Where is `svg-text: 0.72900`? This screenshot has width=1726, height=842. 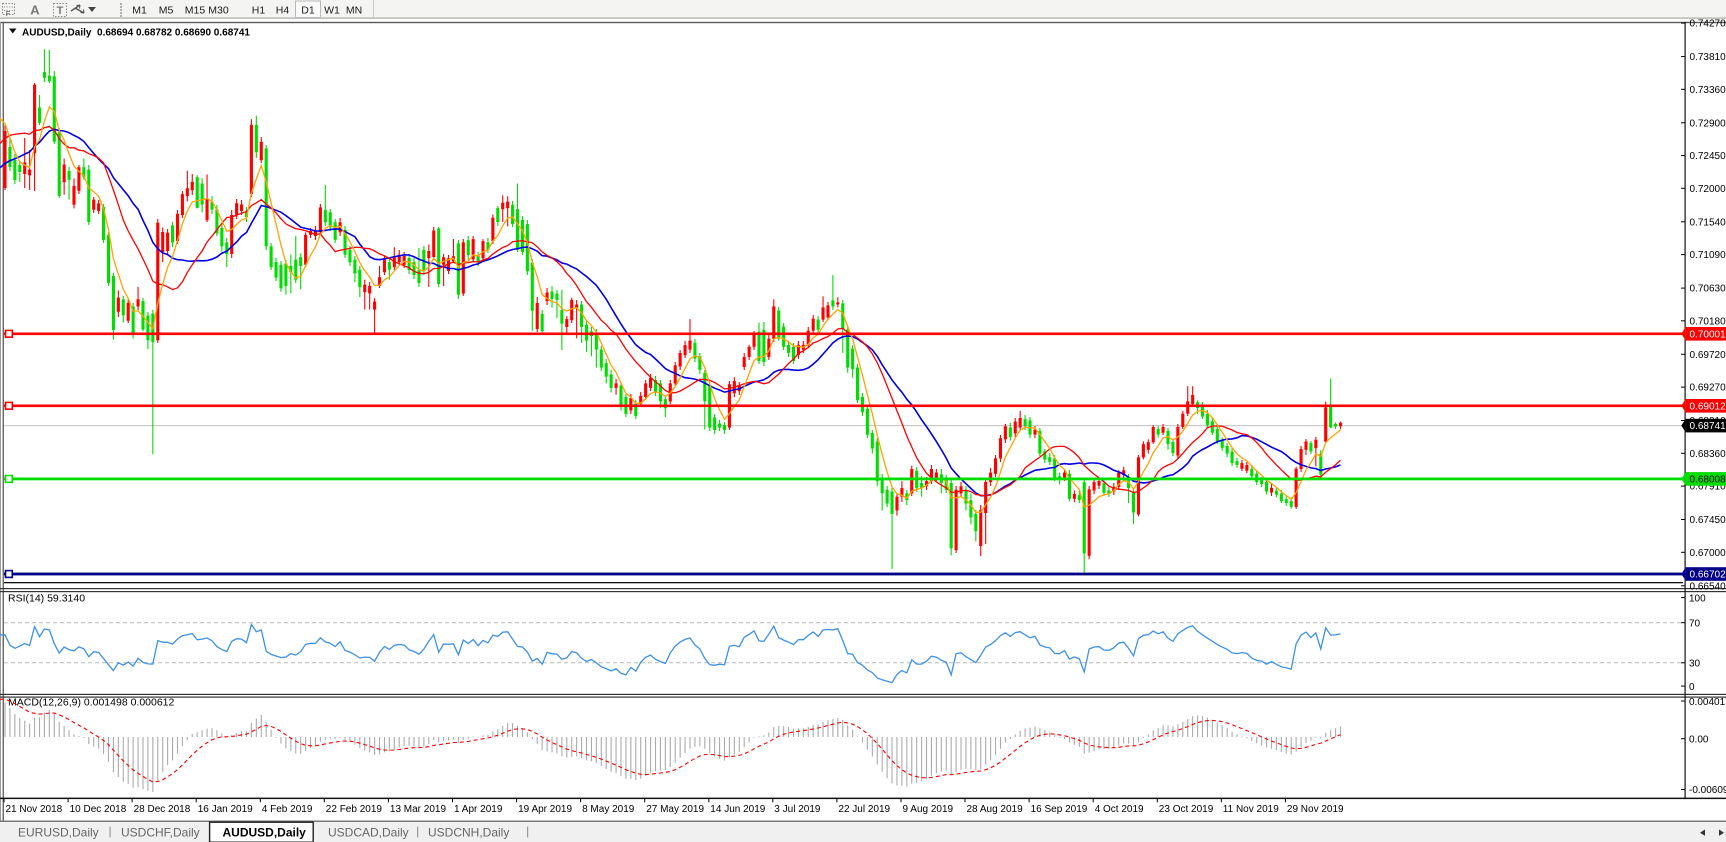 svg-text: 0.72900 is located at coordinates (1708, 123).